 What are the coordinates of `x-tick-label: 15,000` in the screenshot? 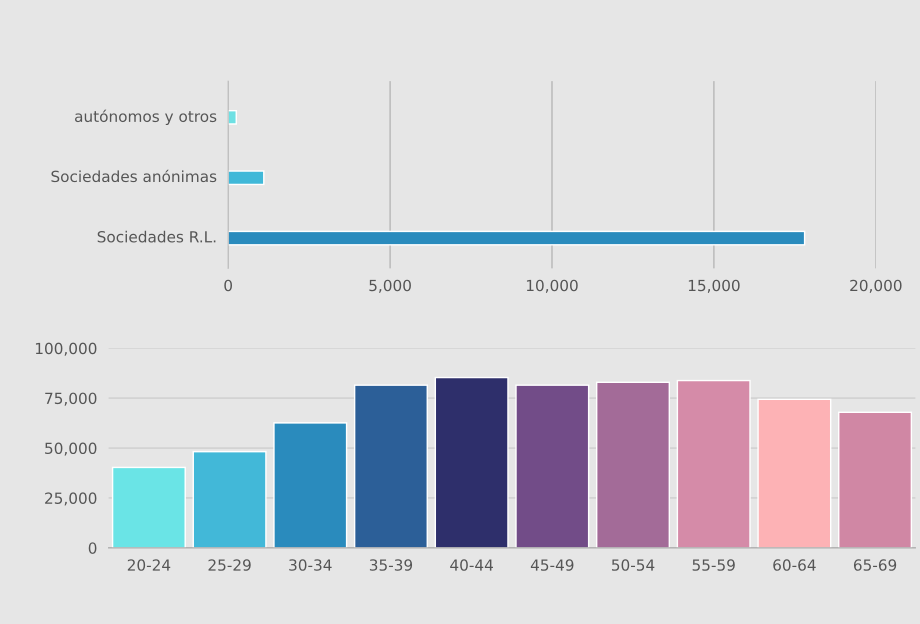 It's located at (714, 286).